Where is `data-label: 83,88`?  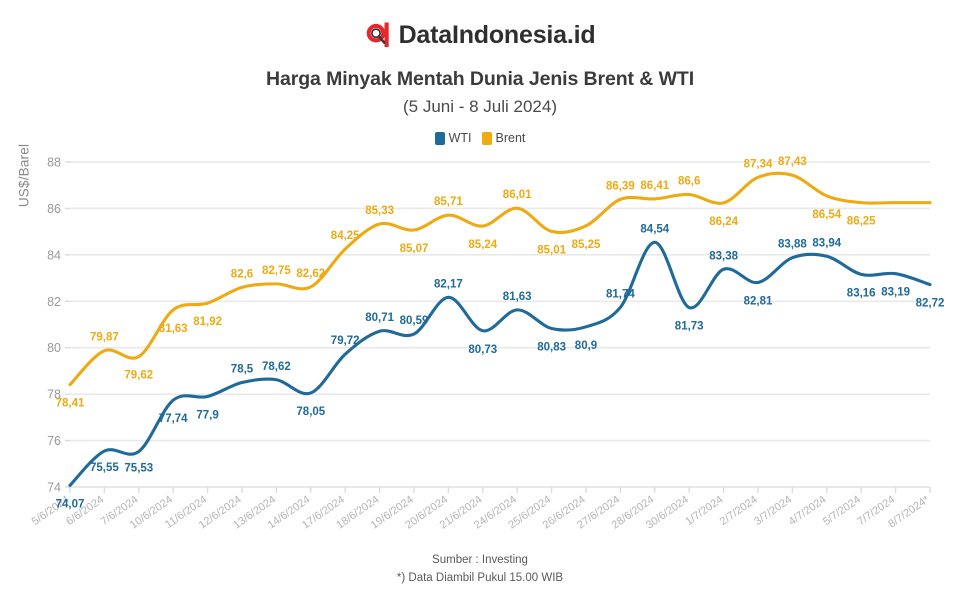
data-label: 83,88 is located at coordinates (792, 245).